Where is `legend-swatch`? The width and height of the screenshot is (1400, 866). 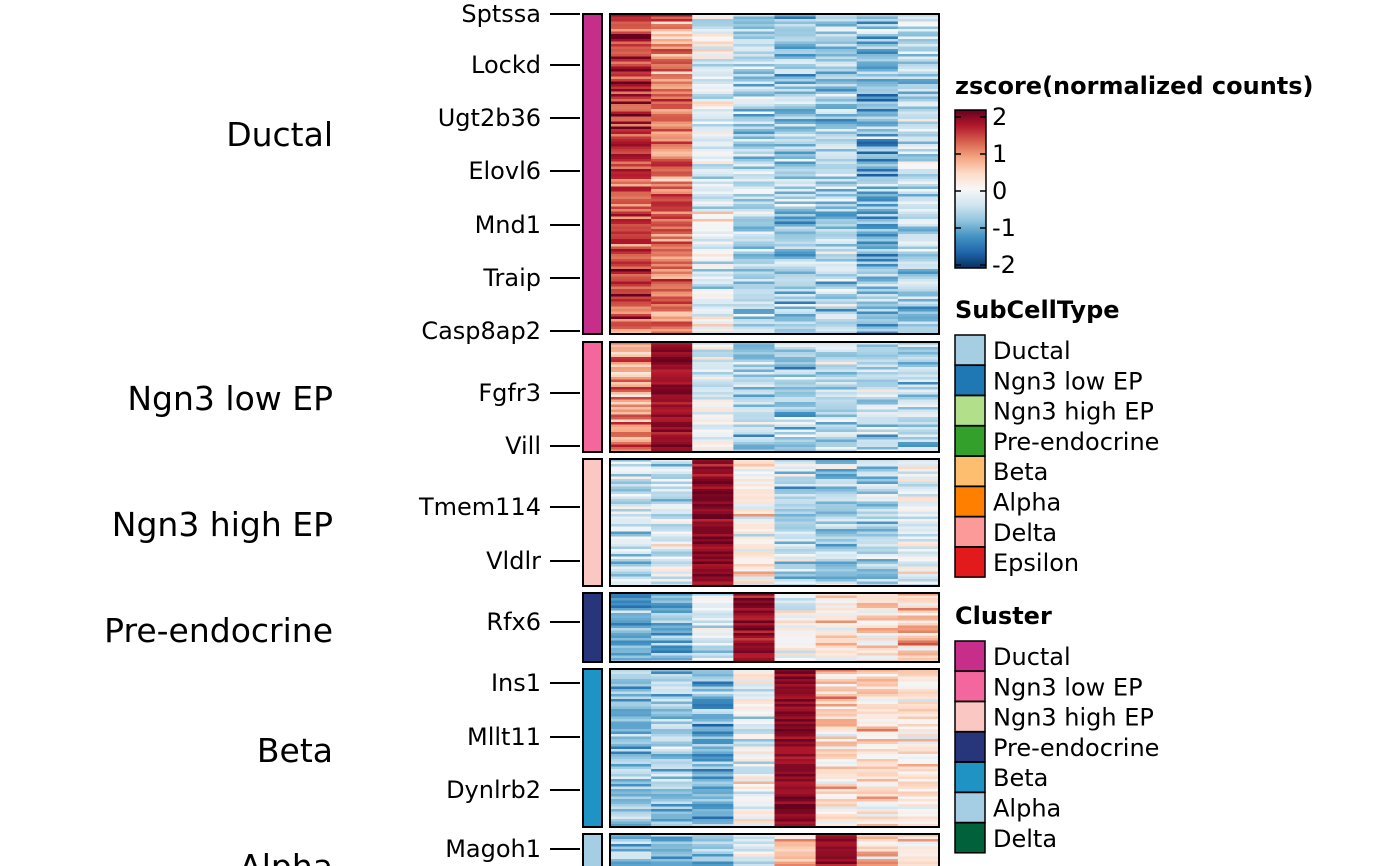 legend-swatch is located at coordinates (970, 532).